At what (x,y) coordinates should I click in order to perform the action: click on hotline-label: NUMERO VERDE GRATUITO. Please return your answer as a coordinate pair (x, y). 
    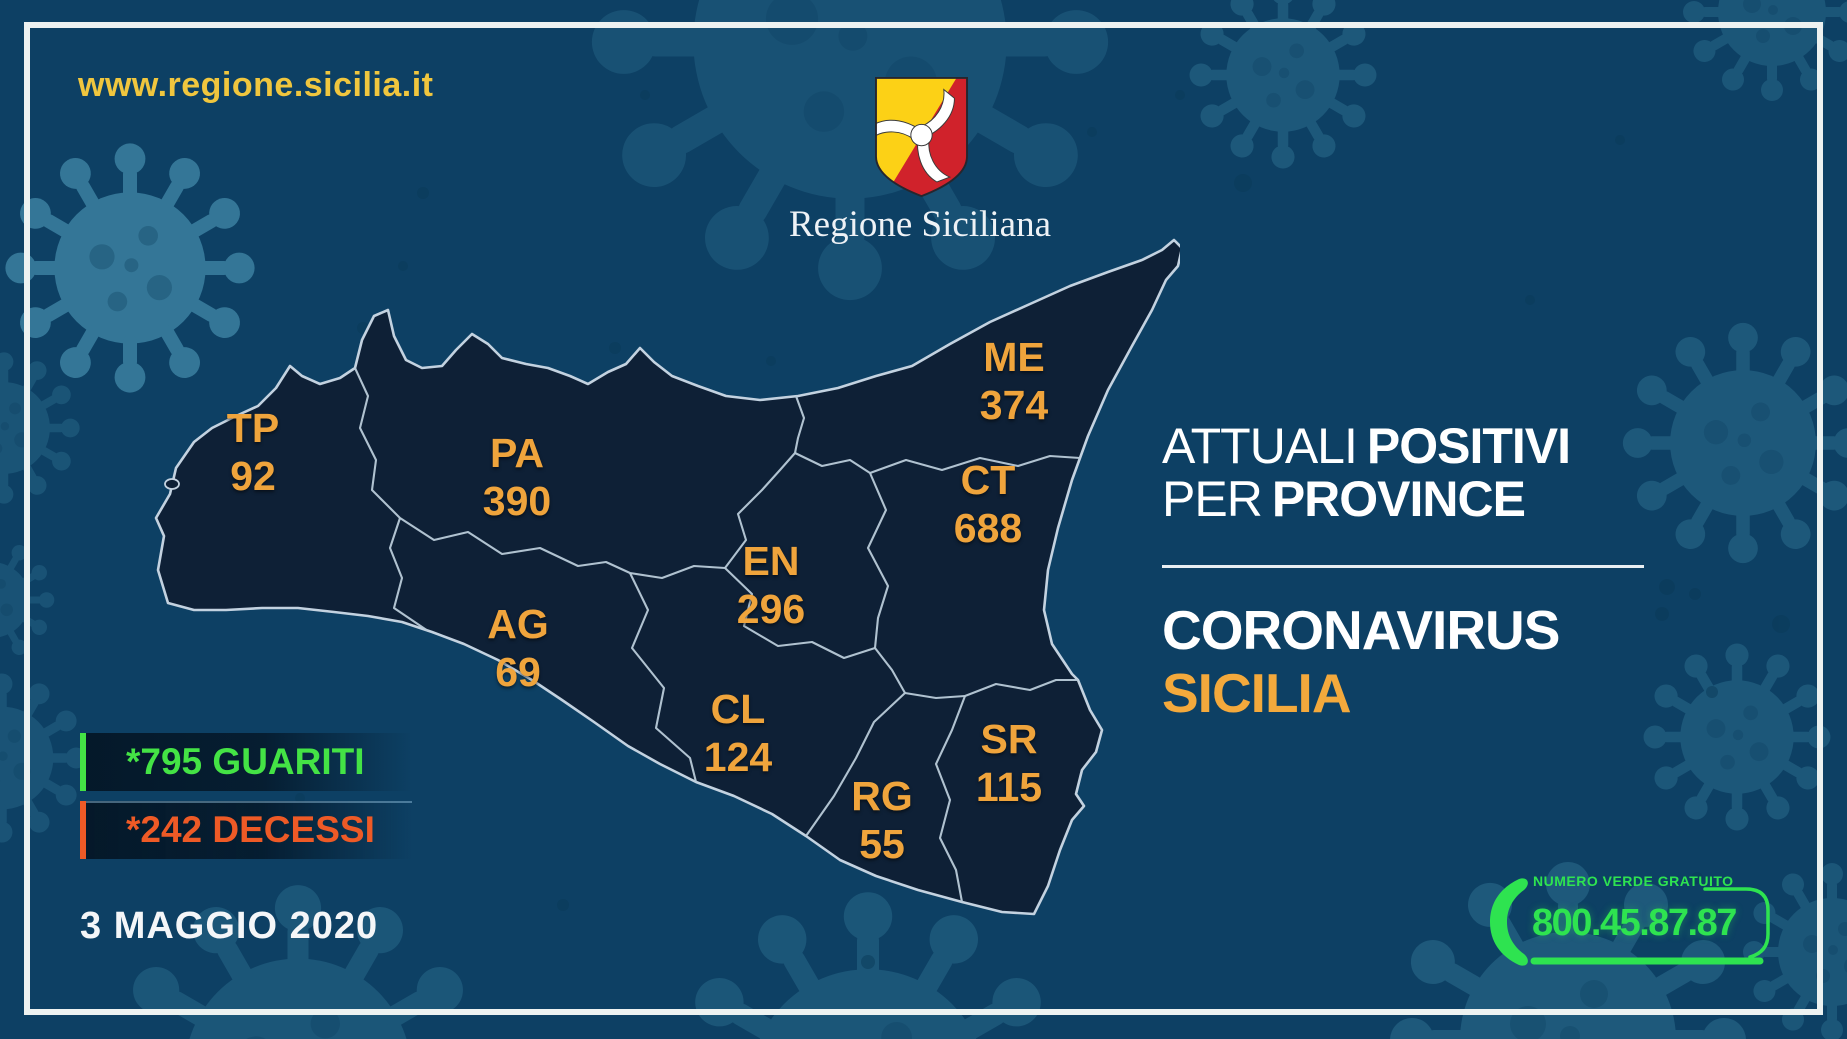
    Looking at the image, I should click on (1633, 881).